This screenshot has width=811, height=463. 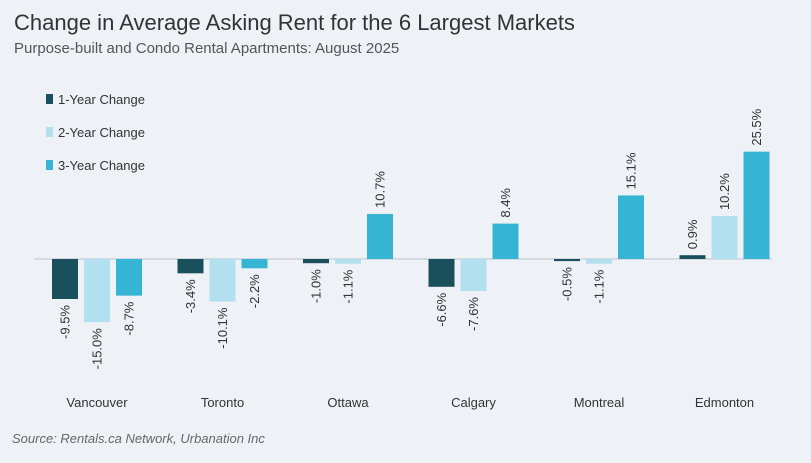 What do you see at coordinates (101, 99) in the screenshot?
I see `legend-label-1-year: 1-Year Change` at bounding box center [101, 99].